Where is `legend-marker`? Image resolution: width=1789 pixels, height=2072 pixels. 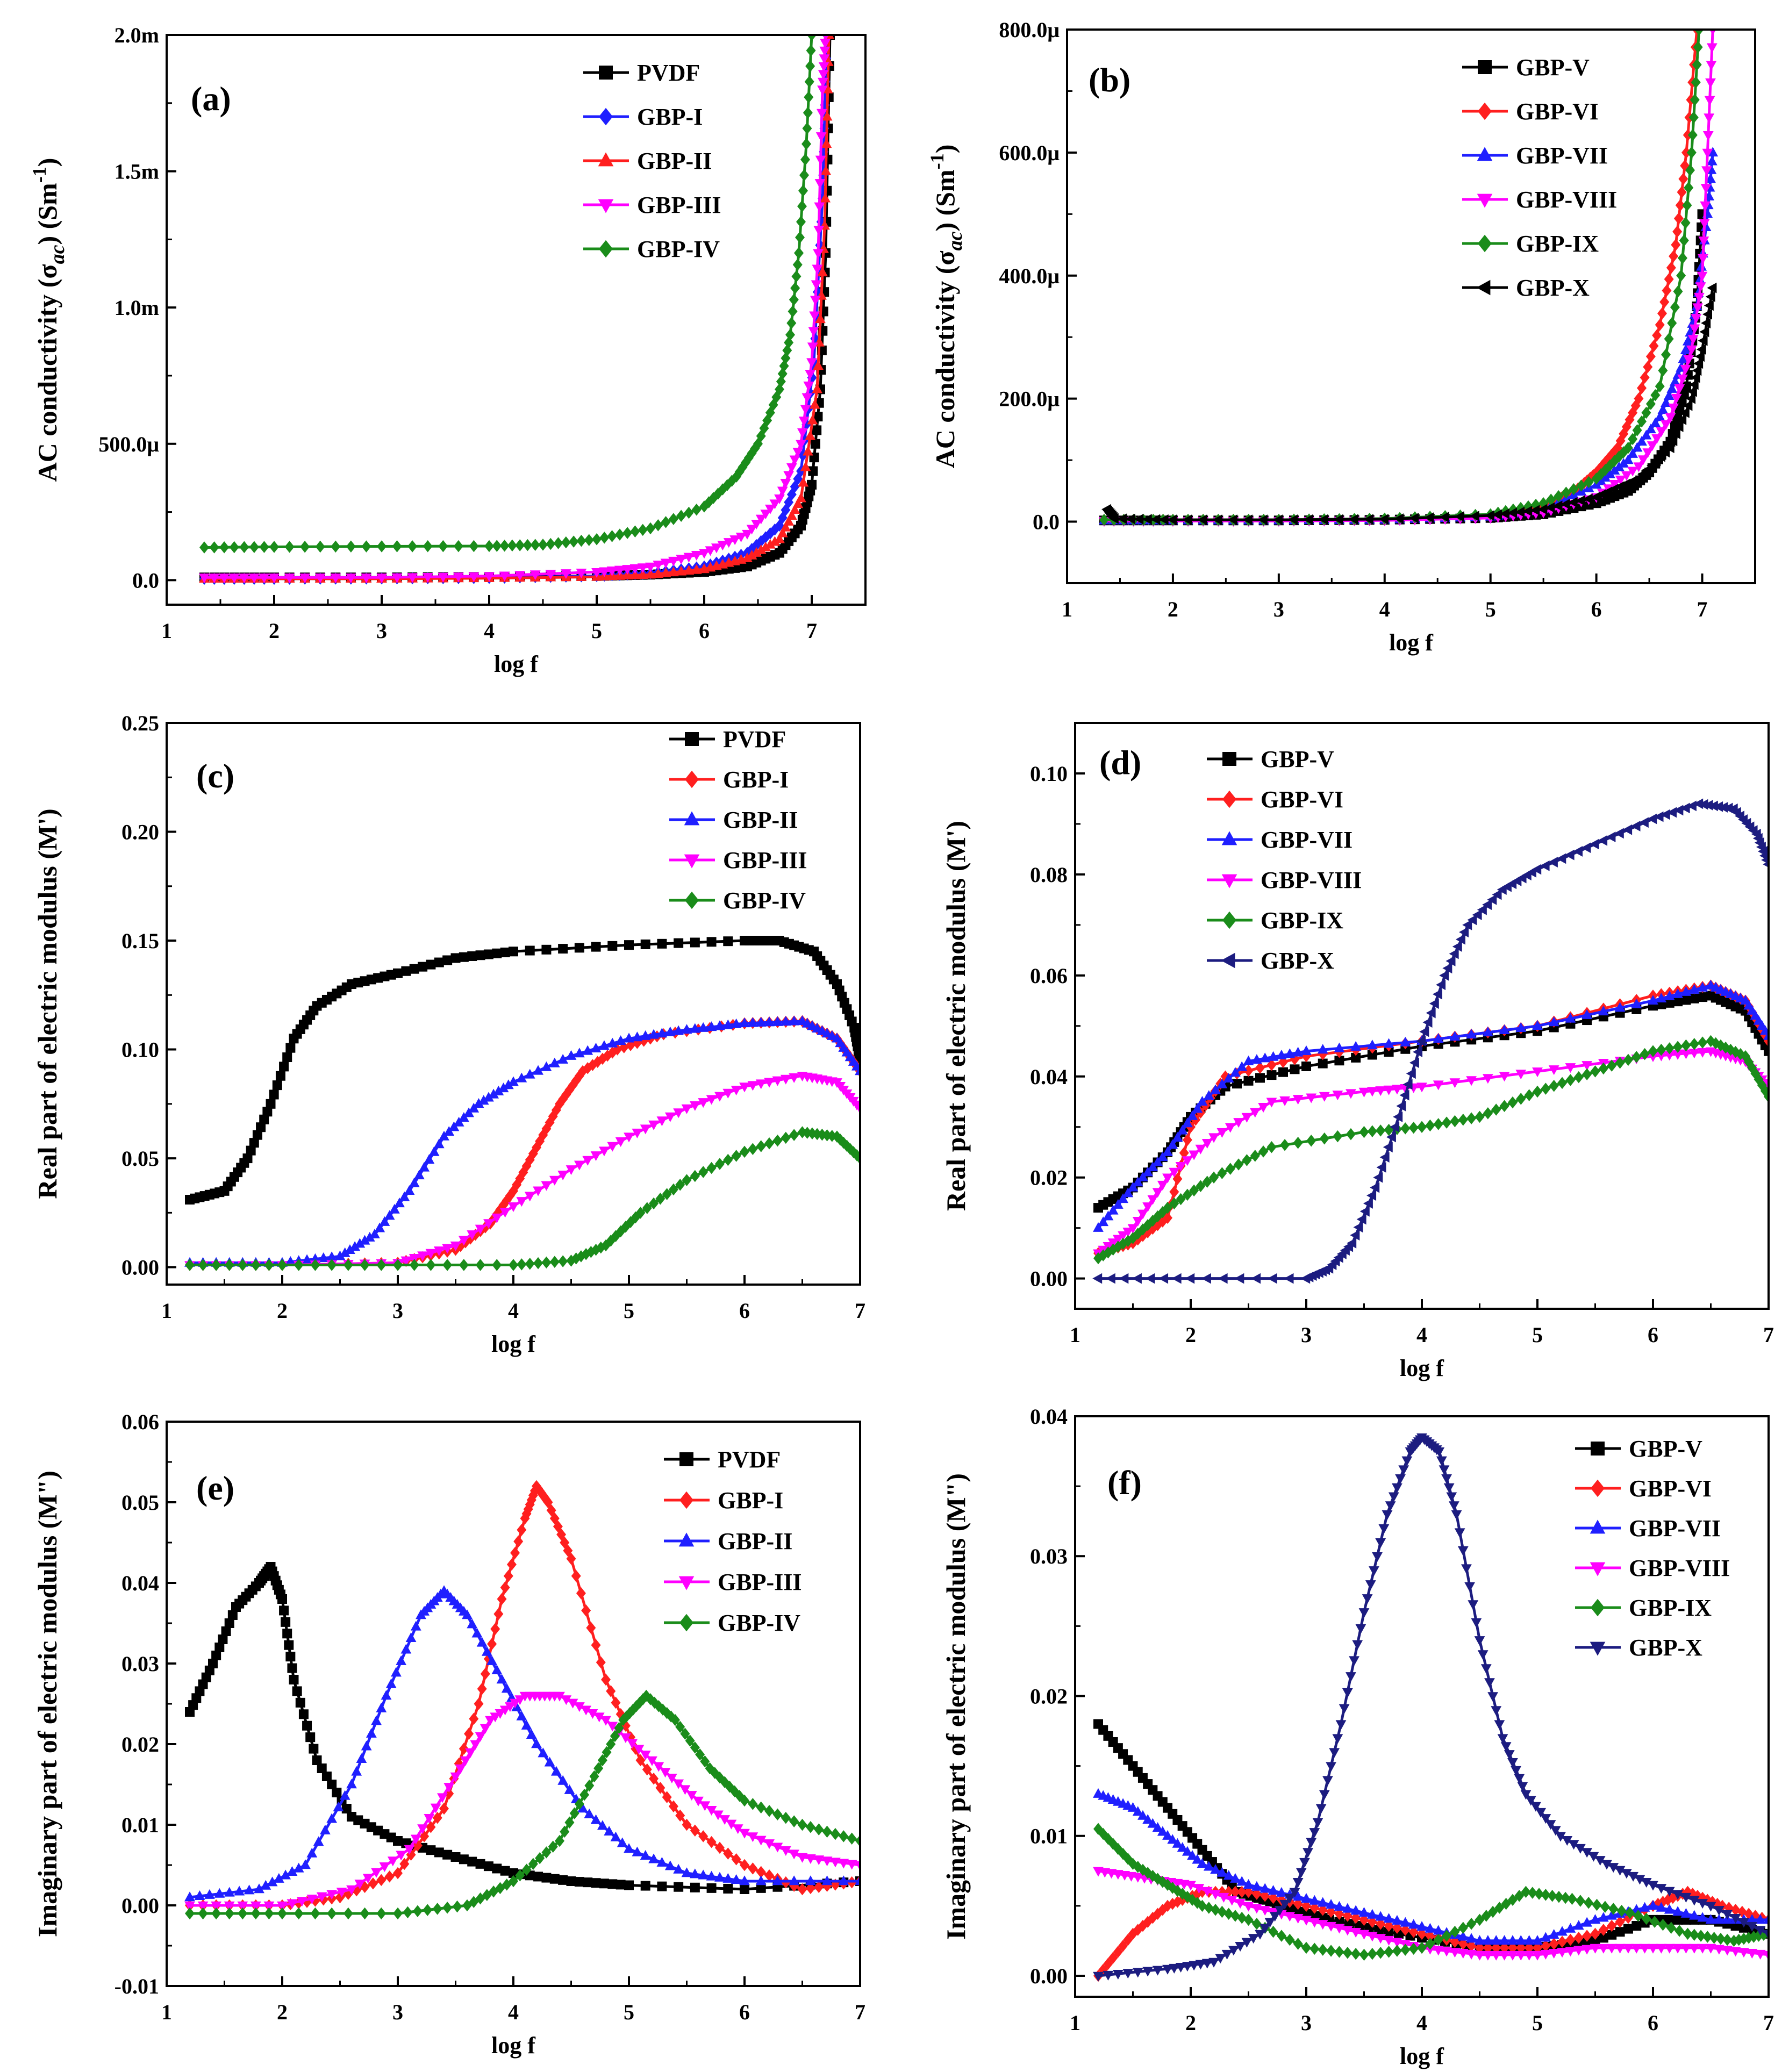 legend-marker is located at coordinates (1485, 111).